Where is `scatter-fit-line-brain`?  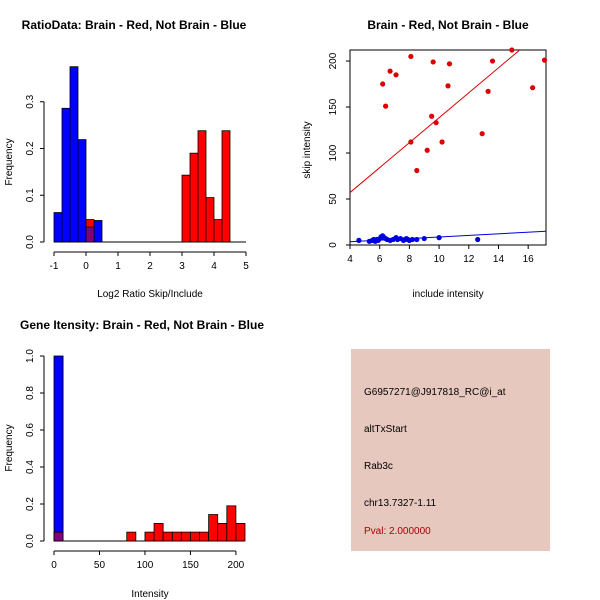
scatter-fit-line-brain is located at coordinates (435, 121).